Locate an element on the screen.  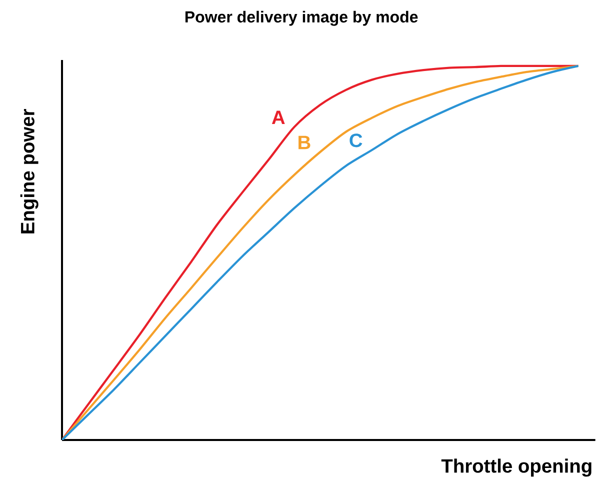
x-axis-title: Throttle opening is located at coordinates (516, 467).